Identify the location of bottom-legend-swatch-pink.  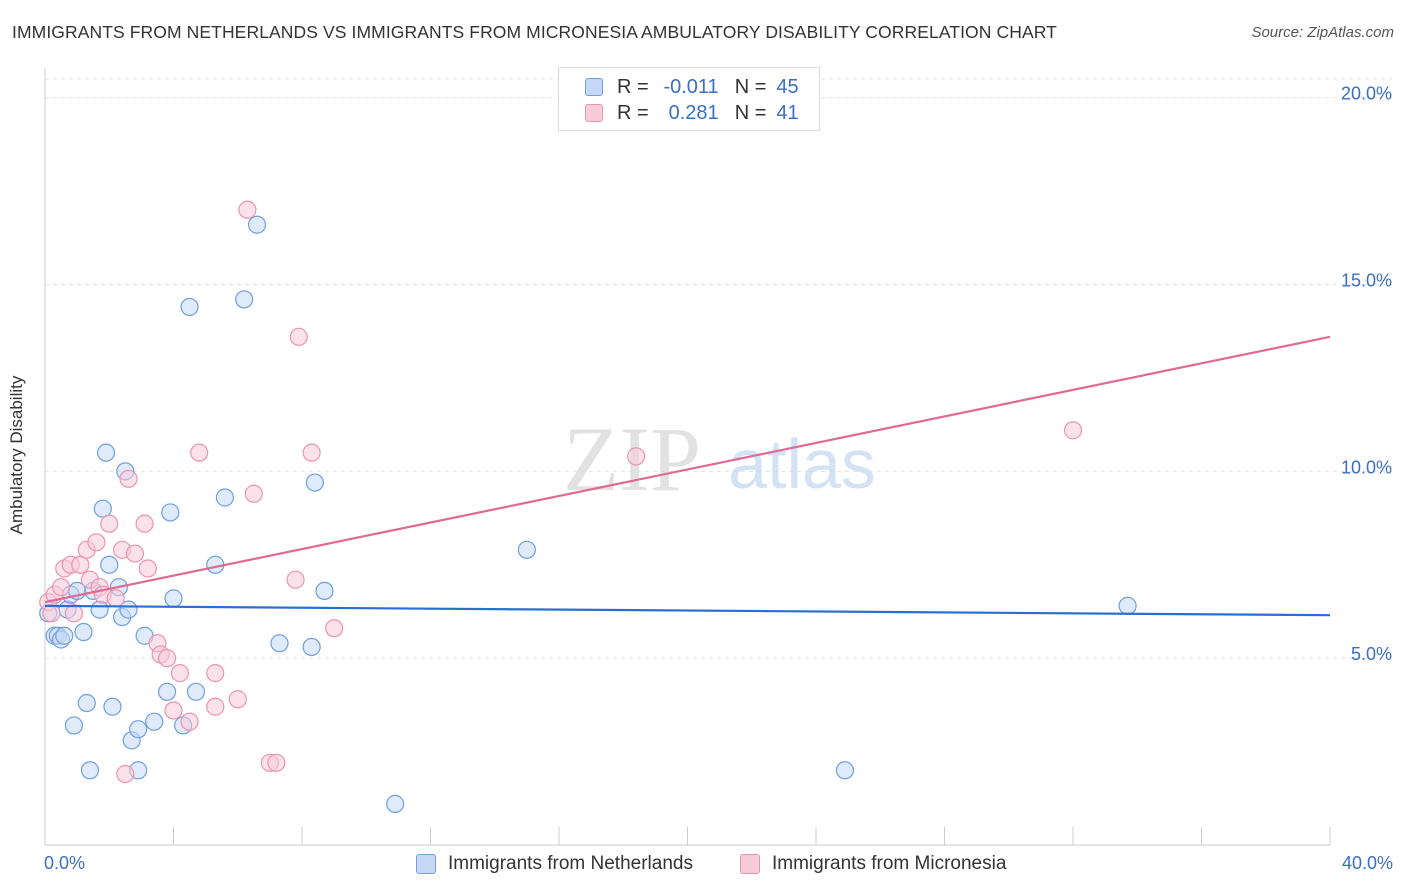
(750, 864).